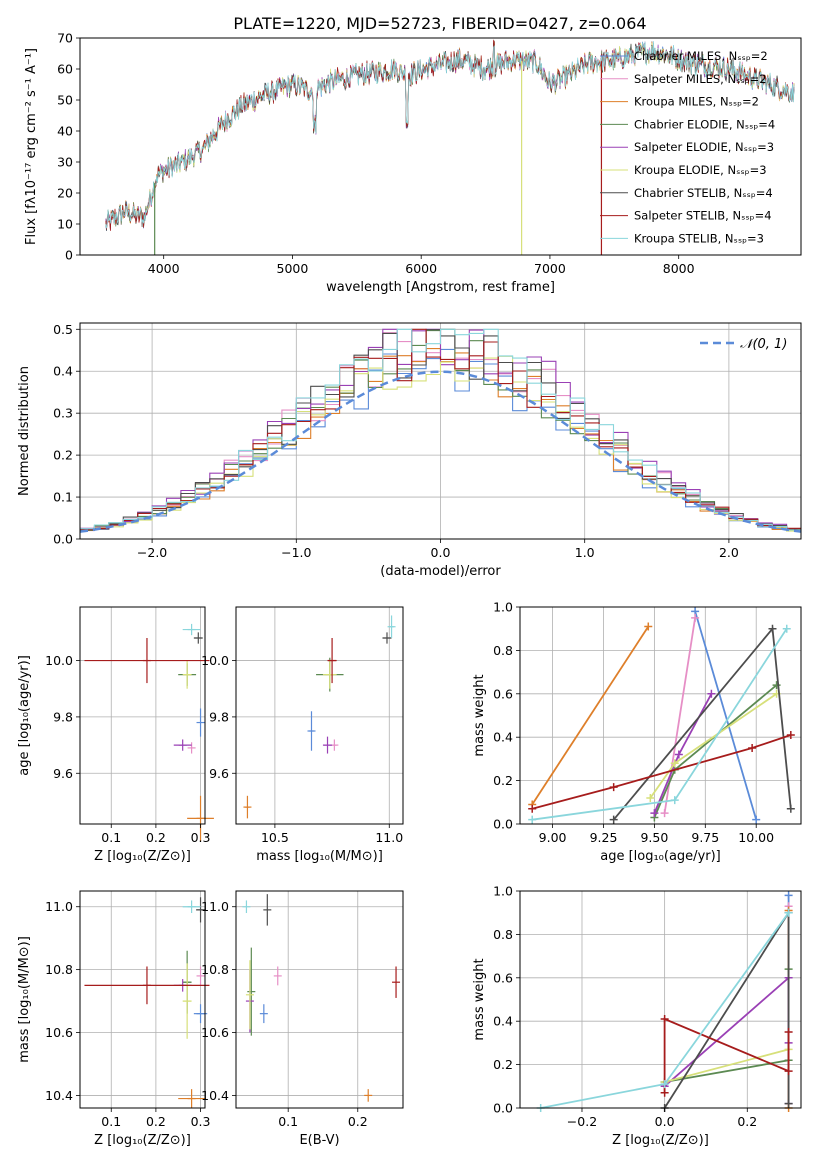  Describe the element at coordinates (700, 170) in the screenshot. I see `legend-label: Kroupa ELODIE, Nₛₛₚ=3` at that location.